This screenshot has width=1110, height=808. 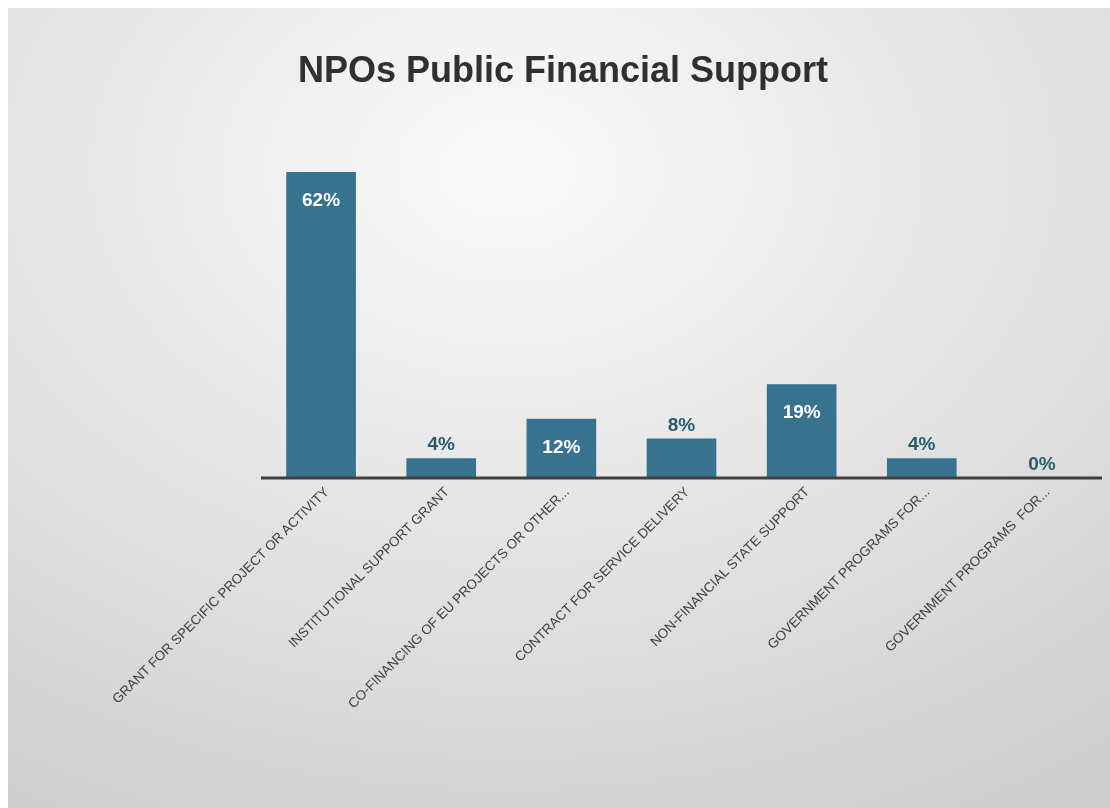 What do you see at coordinates (561, 446) in the screenshot?
I see `data-label: 12%` at bounding box center [561, 446].